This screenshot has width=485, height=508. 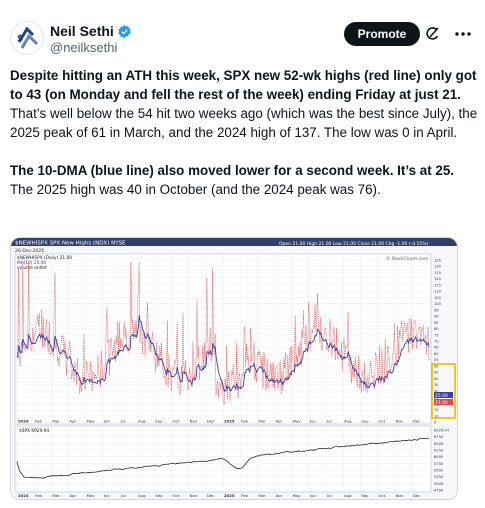 What do you see at coordinates (435, 423) in the screenshot?
I see `y-tick-label: 5` at bounding box center [435, 423].